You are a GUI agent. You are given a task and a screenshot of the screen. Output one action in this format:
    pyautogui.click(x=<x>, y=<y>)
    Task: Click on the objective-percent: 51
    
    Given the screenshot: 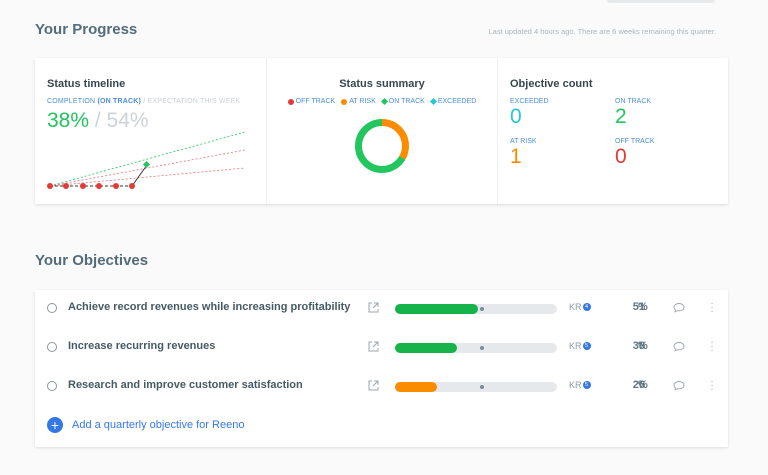 What is the action you would take?
    pyautogui.click(x=638, y=307)
    